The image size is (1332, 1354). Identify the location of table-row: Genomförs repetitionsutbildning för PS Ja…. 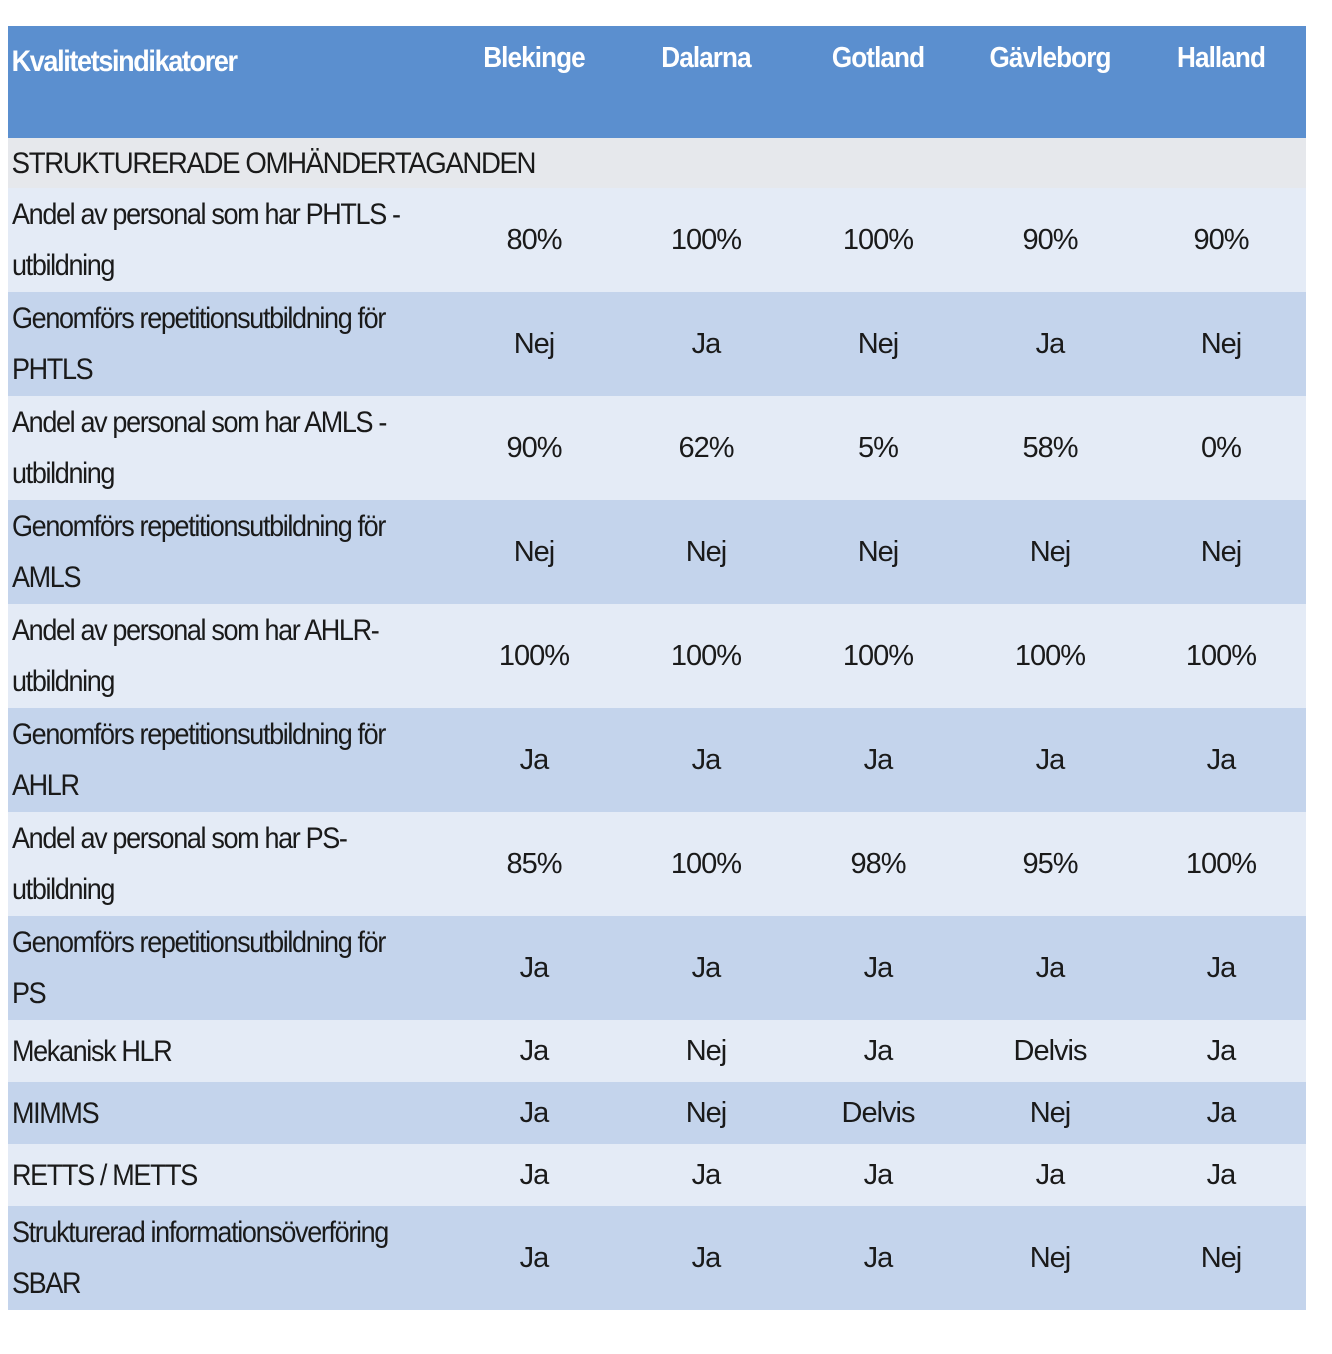
(657, 968).